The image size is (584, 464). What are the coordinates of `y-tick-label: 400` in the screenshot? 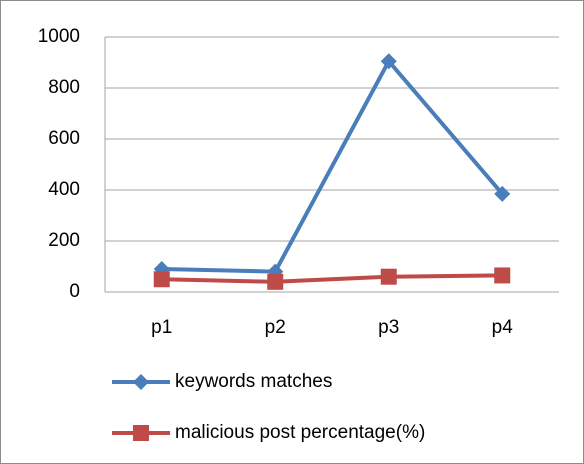 It's located at (64, 189).